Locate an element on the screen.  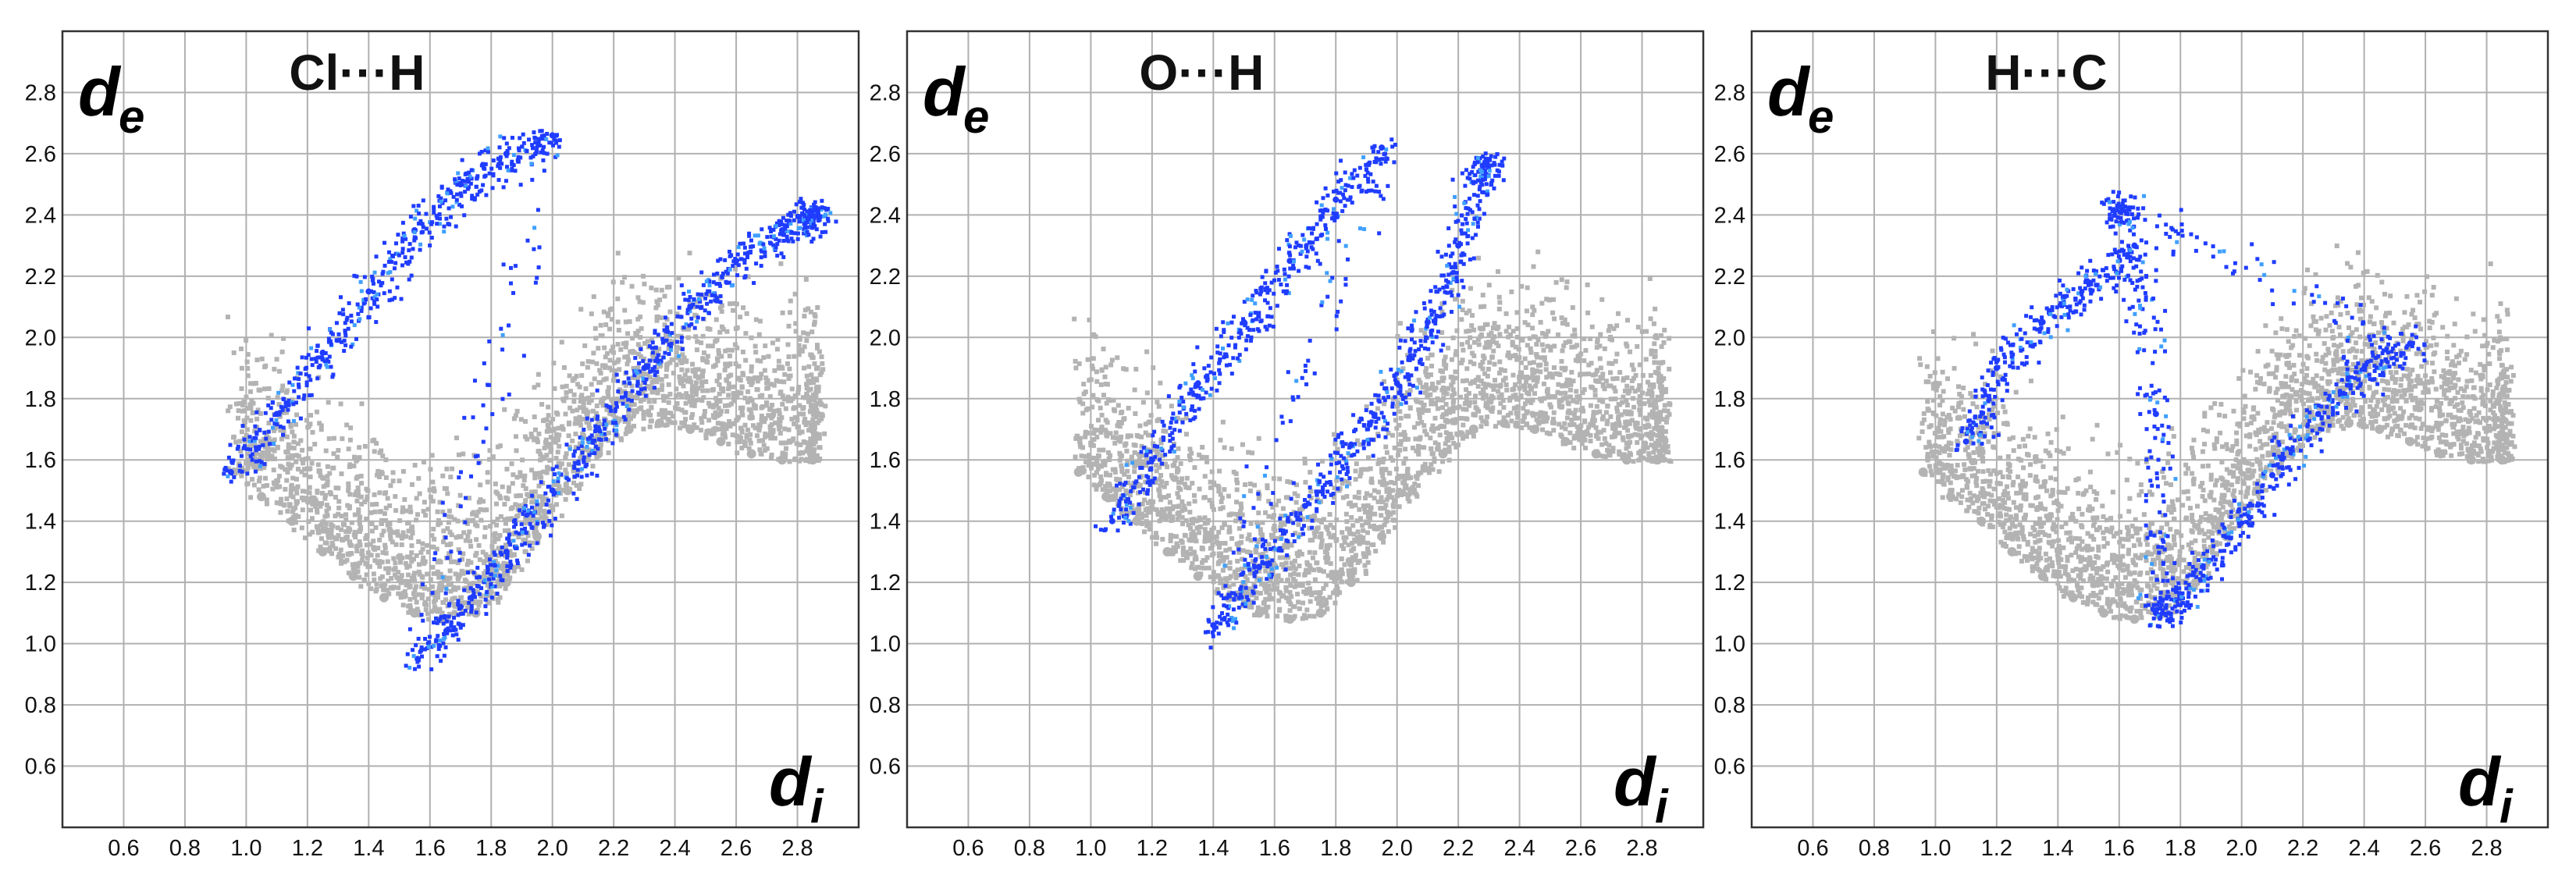
x-tick-label: 2.6 is located at coordinates (736, 849).